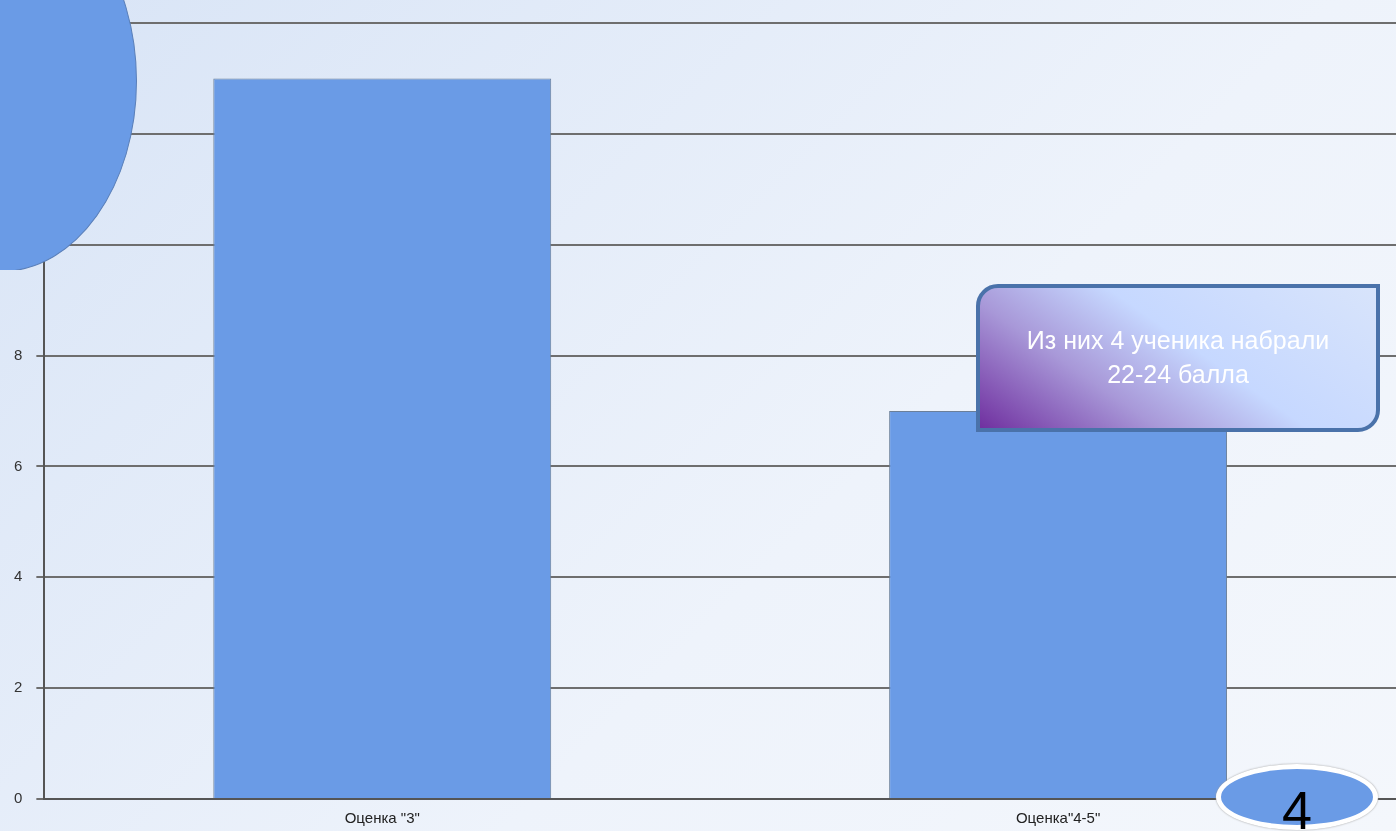 The height and width of the screenshot is (831, 1396). I want to click on y-tick-label: 2, so click(18, 687).